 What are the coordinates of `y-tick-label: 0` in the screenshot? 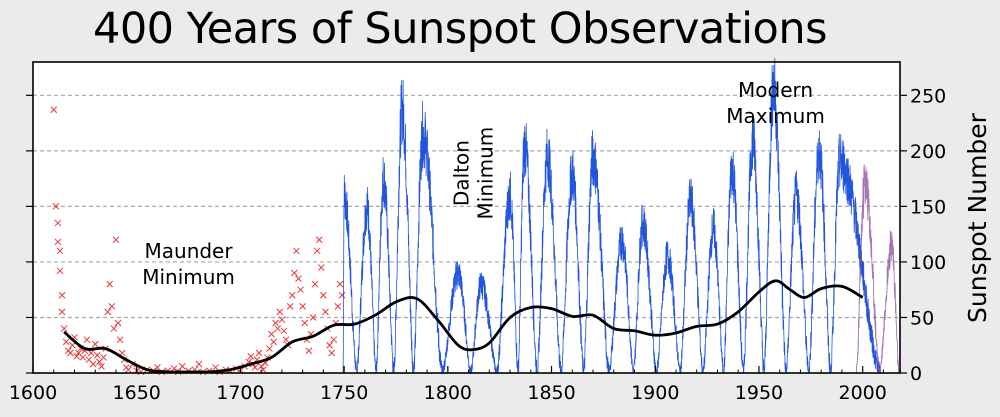 It's located at (916, 374).